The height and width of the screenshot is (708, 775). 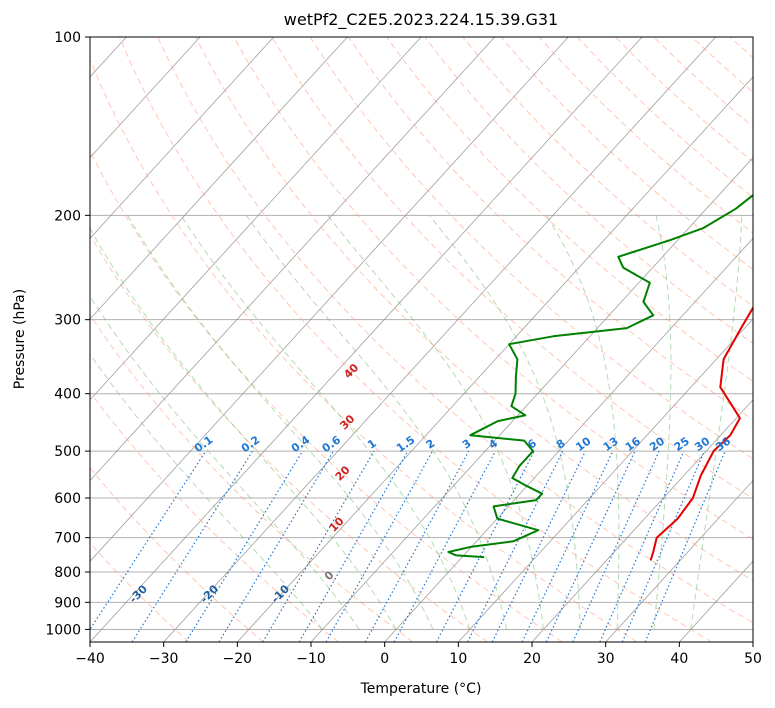 What do you see at coordinates (532, 444) in the screenshot?
I see `mixing-ratio-label: 6` at bounding box center [532, 444].